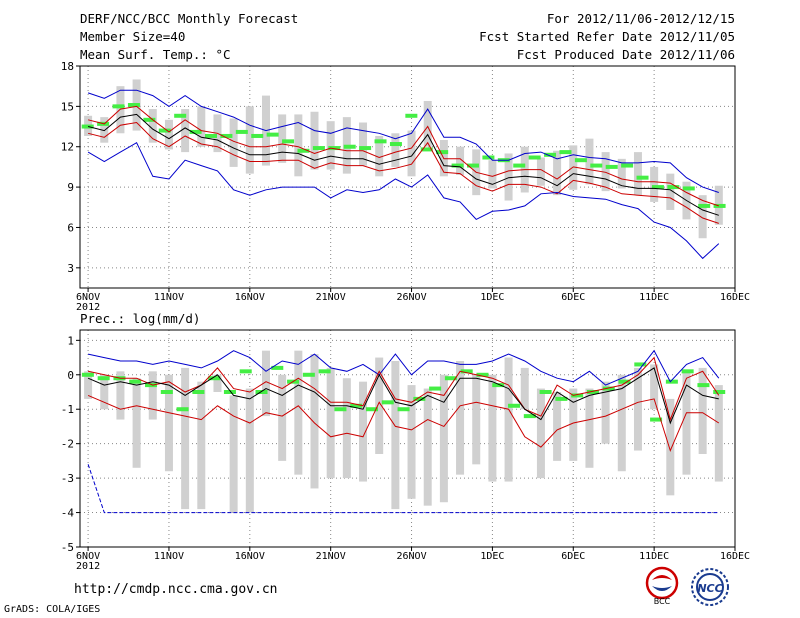  Describe the element at coordinates (88, 307) in the screenshot. I see `temp-year-label: 2012` at that location.